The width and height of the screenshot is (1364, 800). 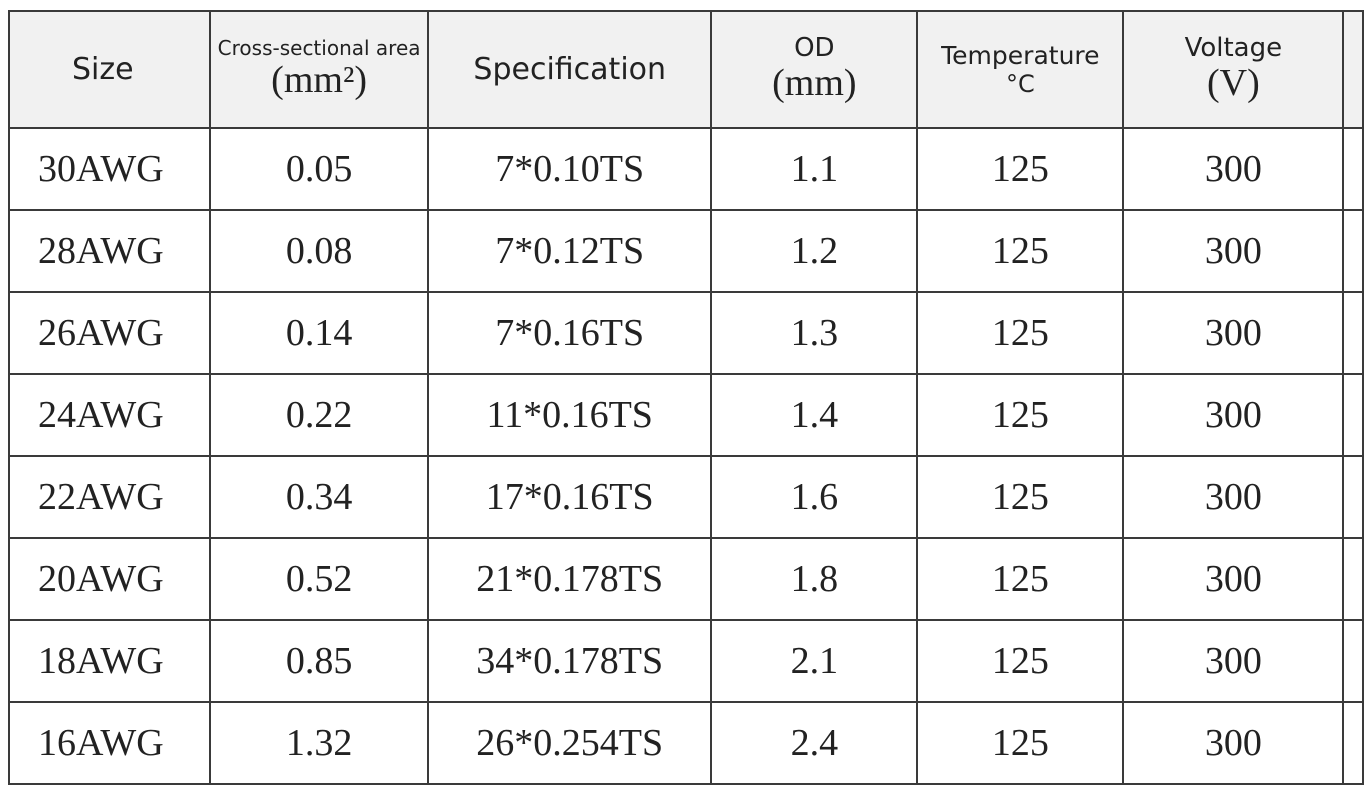 I want to click on cell-spec: 21*0.178TS, so click(x=570, y=579).